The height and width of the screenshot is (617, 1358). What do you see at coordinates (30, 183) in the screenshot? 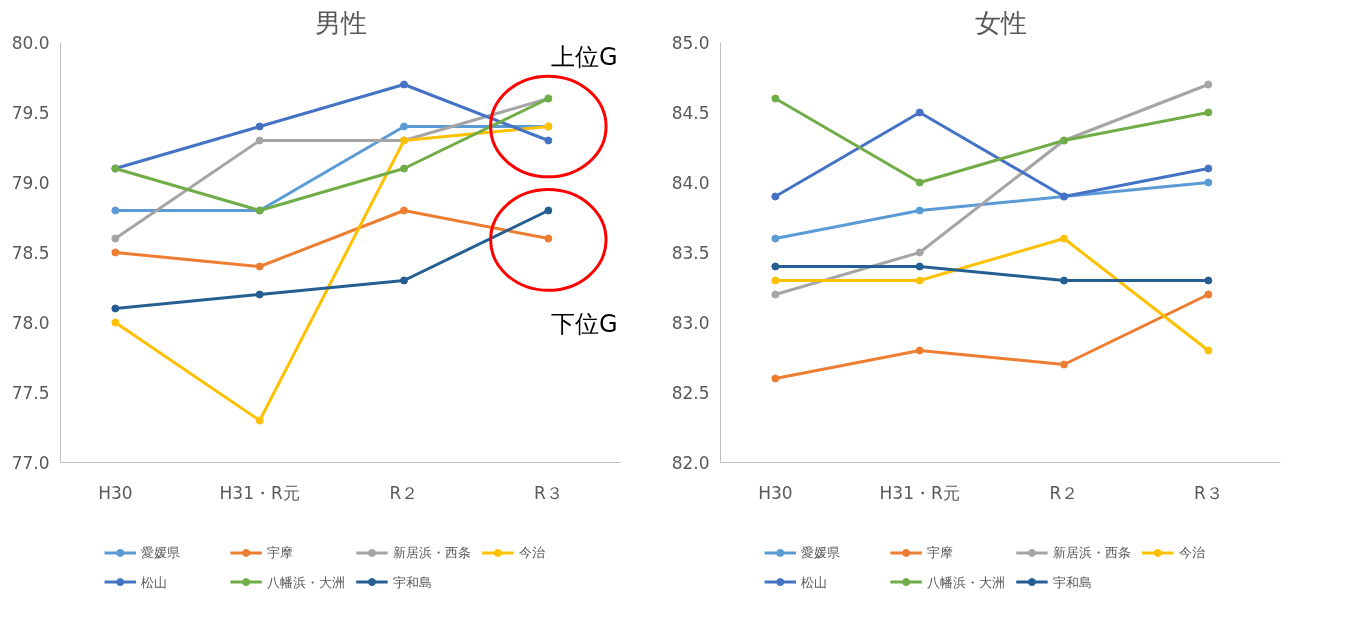
I see `y-tick-label: 79.0` at bounding box center [30, 183].